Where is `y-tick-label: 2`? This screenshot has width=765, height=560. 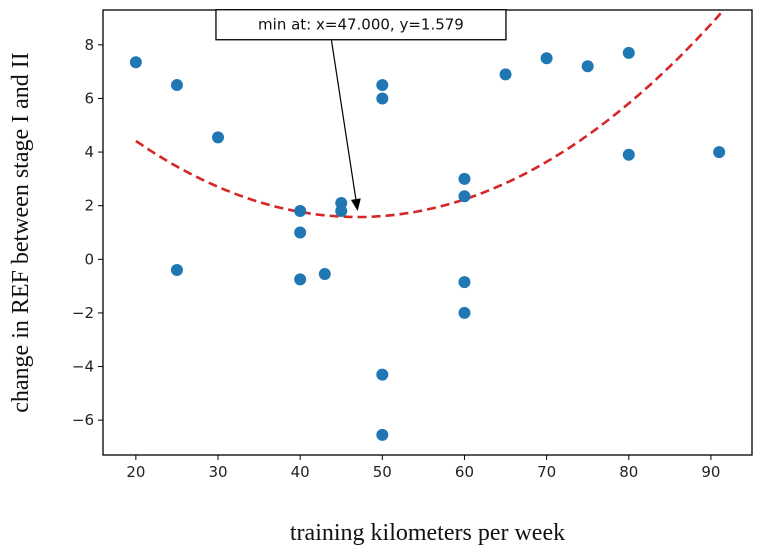
y-tick-label: 2 is located at coordinates (89, 206).